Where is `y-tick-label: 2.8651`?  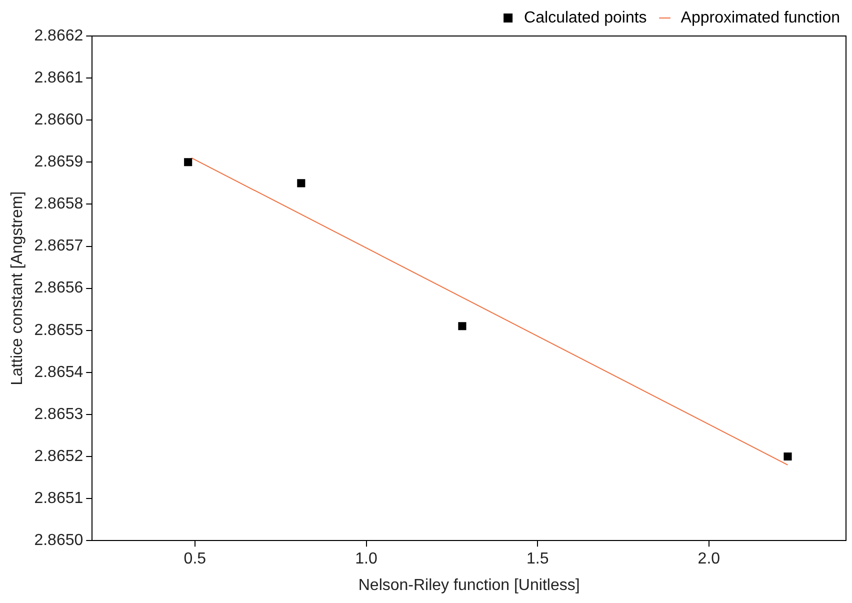
y-tick-label: 2.8651 is located at coordinates (59, 498).